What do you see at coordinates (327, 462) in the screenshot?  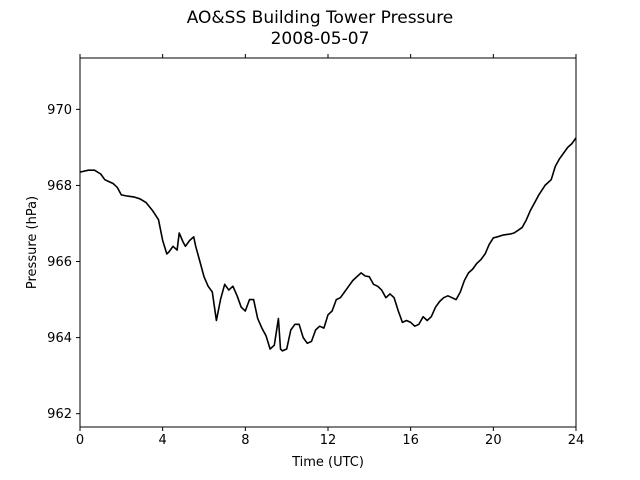 I see `x-axis-label: Time (UTC)` at bounding box center [327, 462].